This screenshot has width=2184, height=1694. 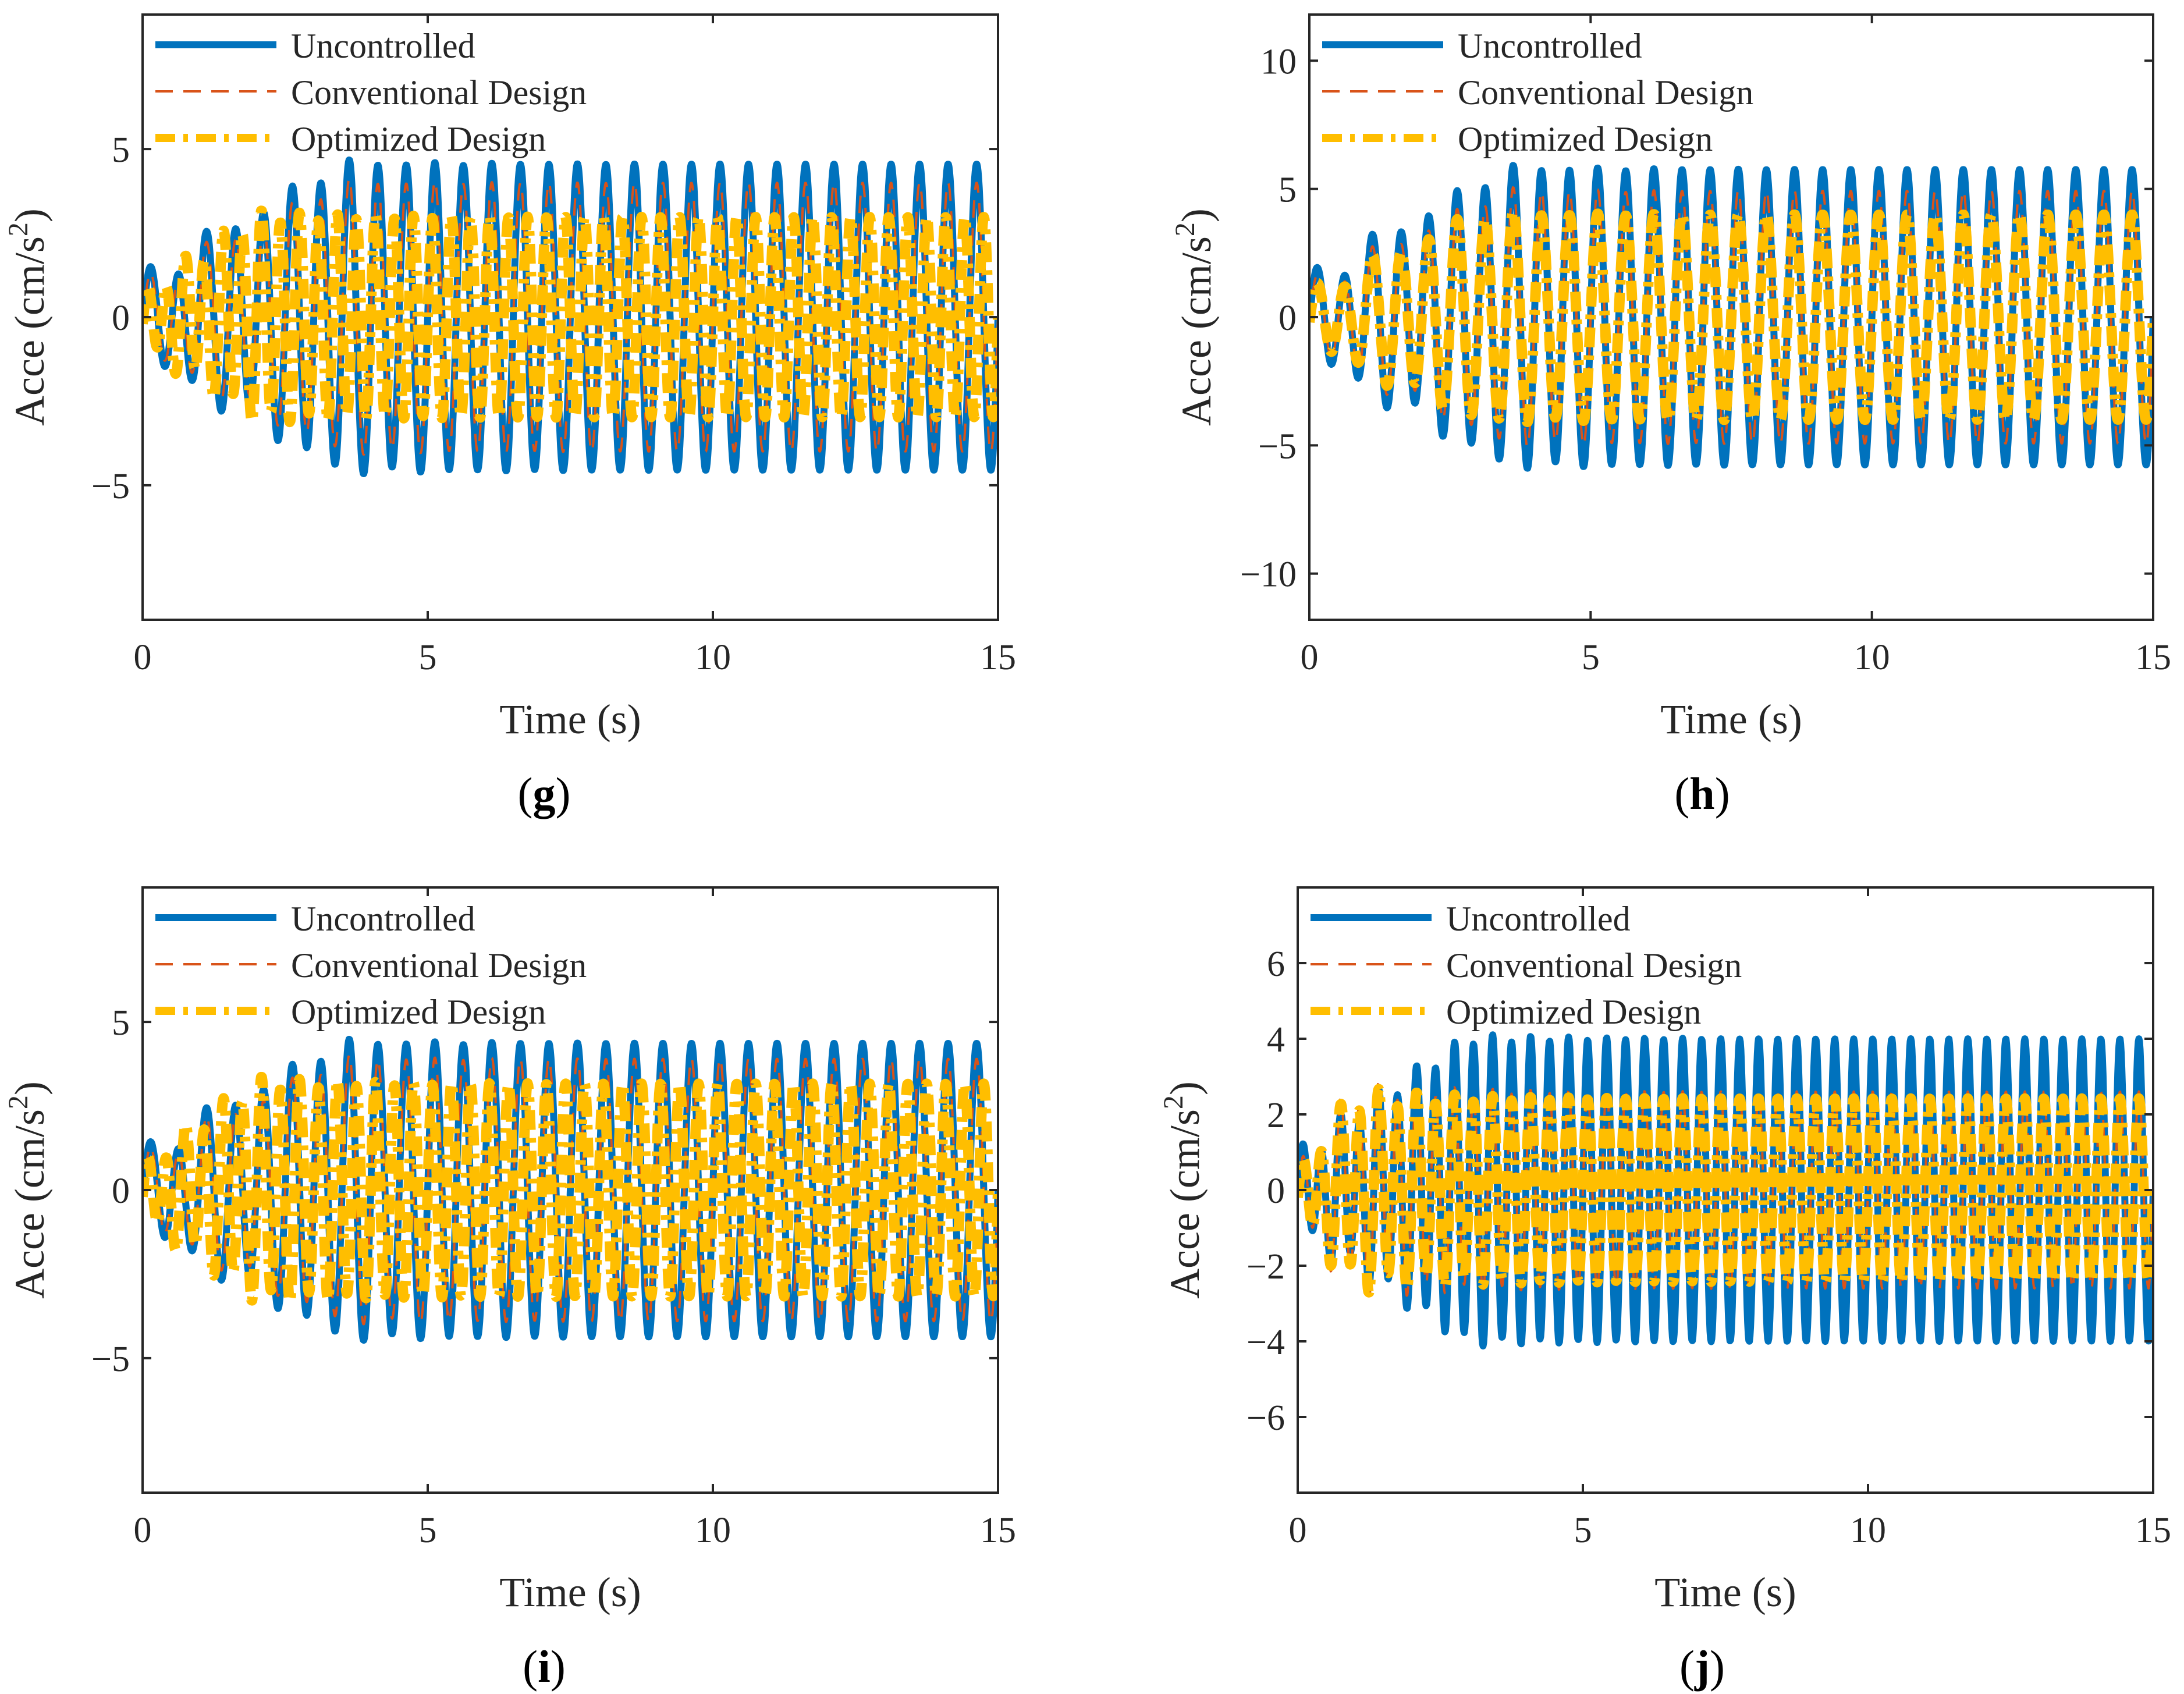 I want to click on y-tick-label: −4, so click(x=1266, y=1342).